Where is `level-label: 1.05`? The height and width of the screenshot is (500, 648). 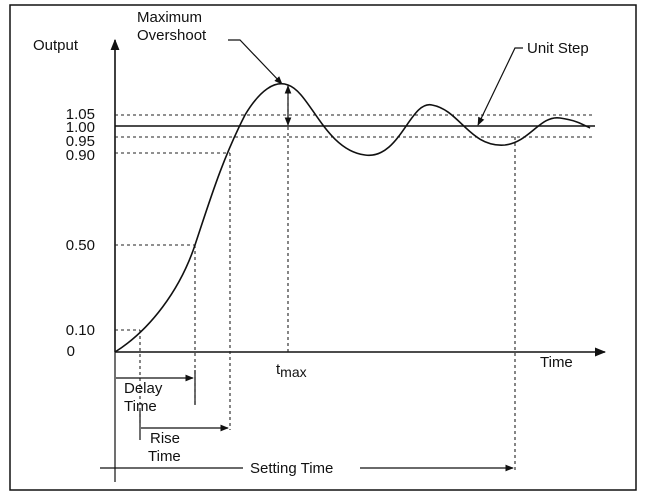 level-label: 1.05 is located at coordinates (80, 114).